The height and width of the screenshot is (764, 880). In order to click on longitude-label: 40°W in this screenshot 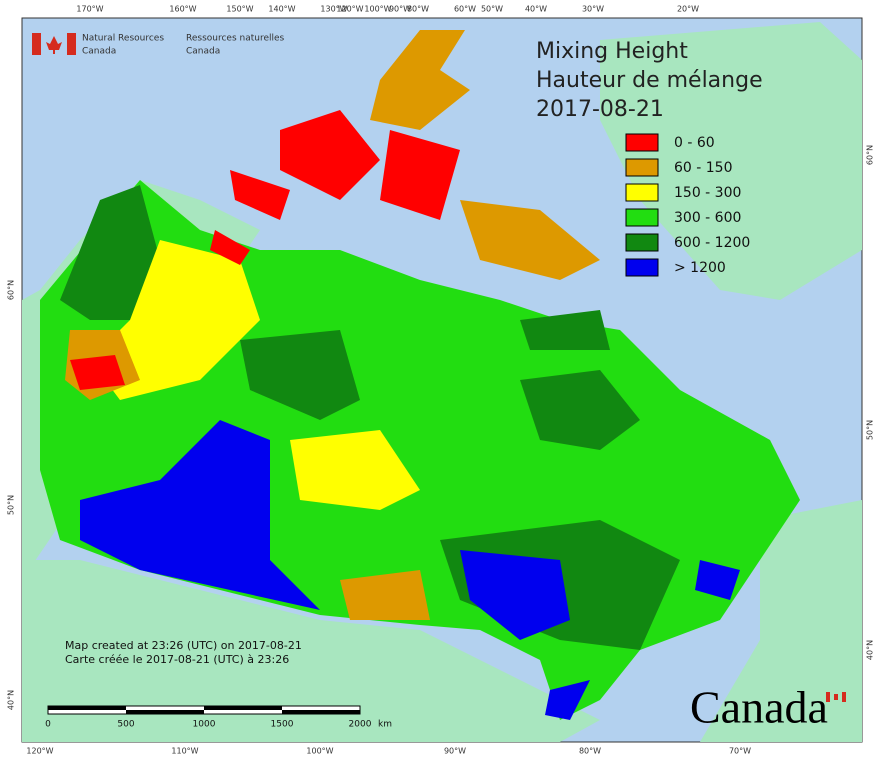, I will do `click(536, 9)`.